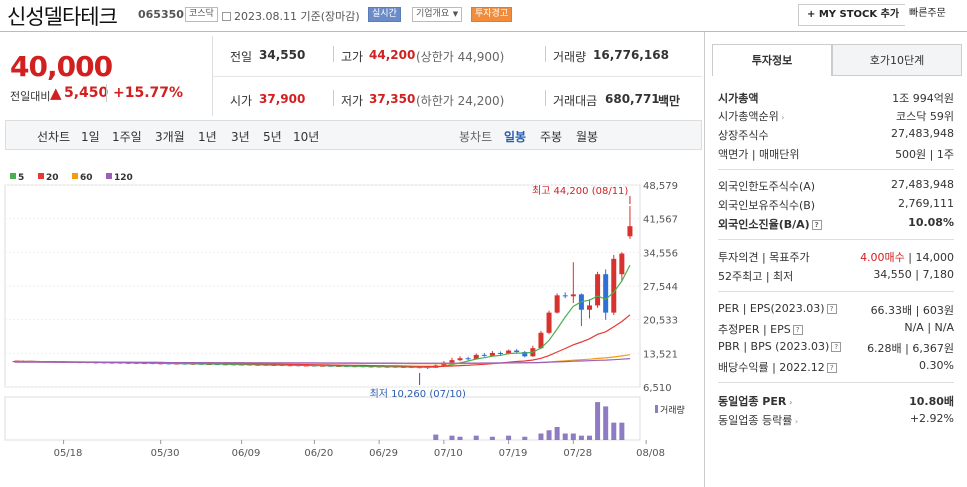 This screenshot has width=967, height=487. Describe the element at coordinates (352, 101) in the screenshot. I see `low-label: 저가` at that location.